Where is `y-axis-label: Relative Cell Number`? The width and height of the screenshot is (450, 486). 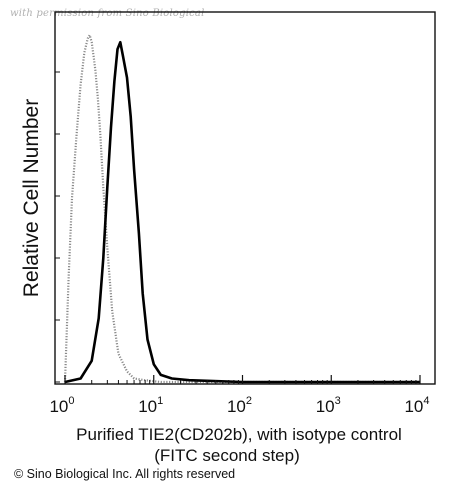 y-axis-label: Relative Cell Number is located at coordinates (31, 198).